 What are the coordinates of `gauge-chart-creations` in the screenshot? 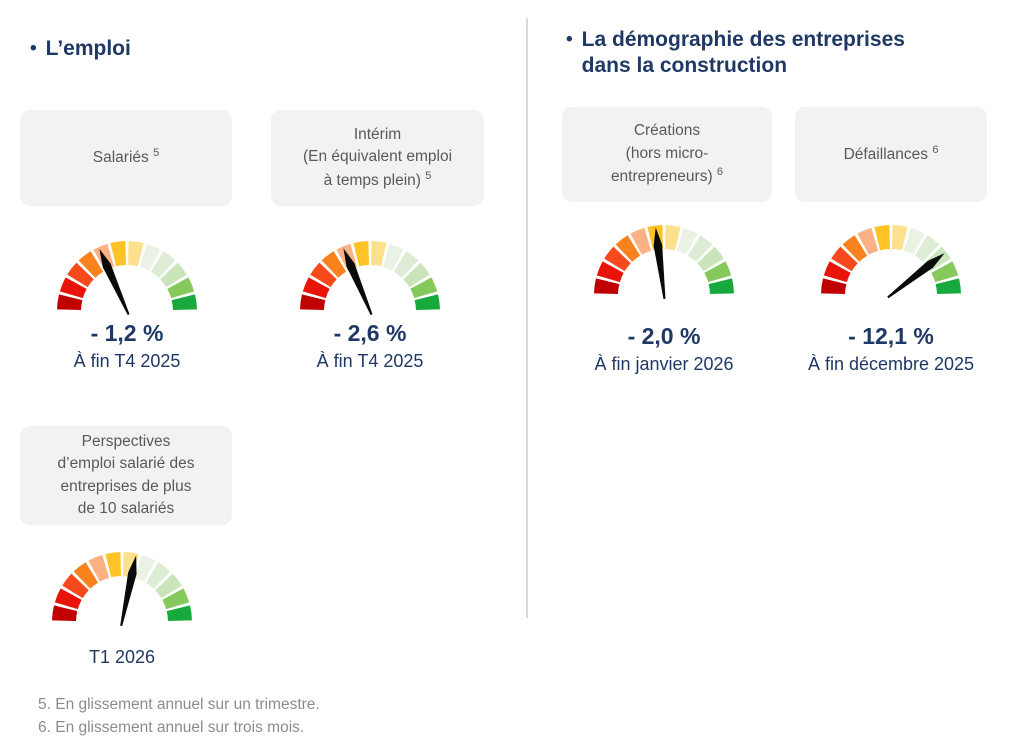 It's located at (664, 262).